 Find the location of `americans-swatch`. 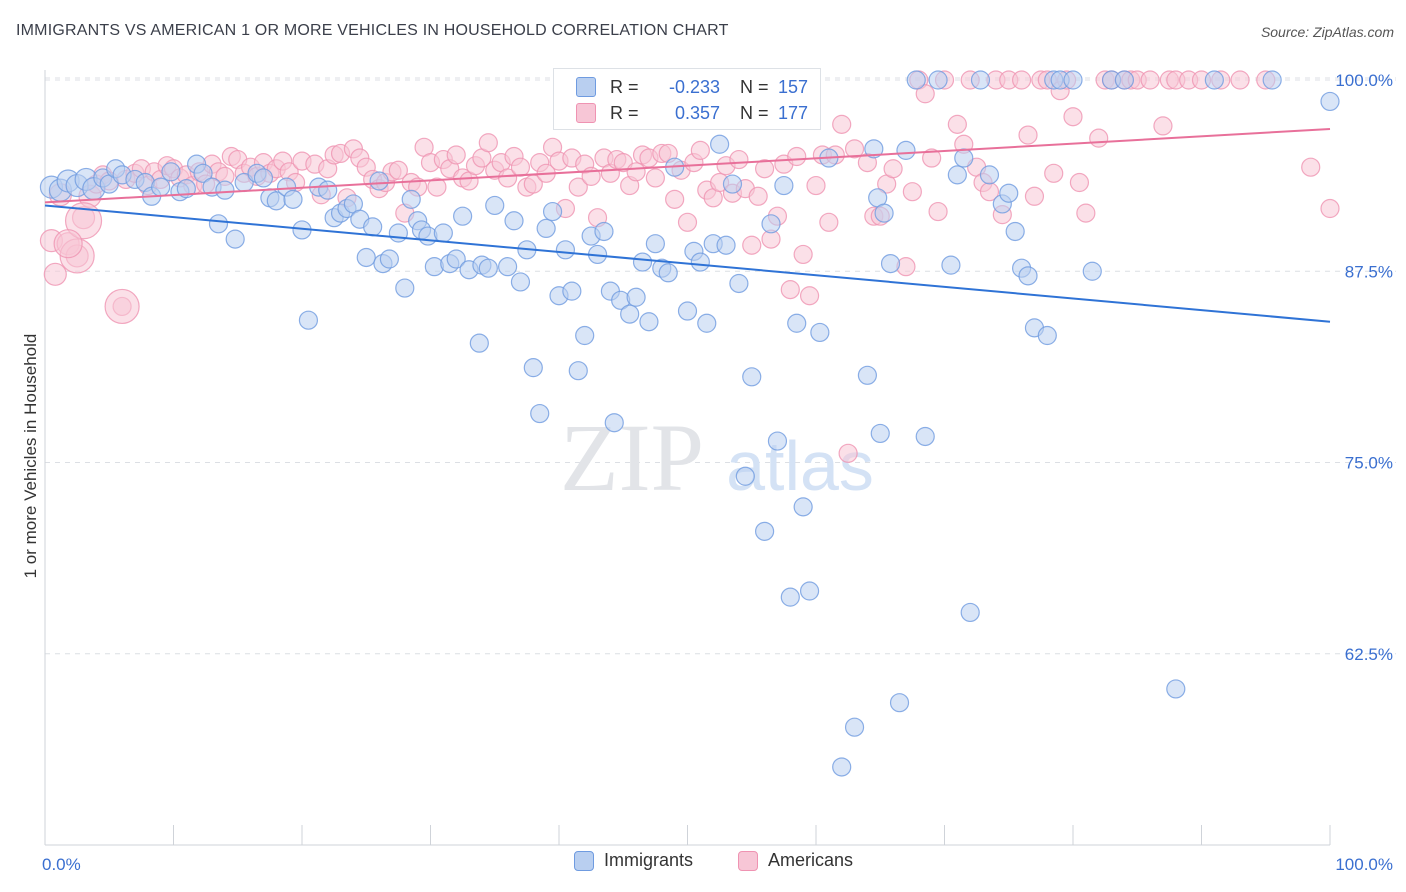

americans-swatch is located at coordinates (586, 113).